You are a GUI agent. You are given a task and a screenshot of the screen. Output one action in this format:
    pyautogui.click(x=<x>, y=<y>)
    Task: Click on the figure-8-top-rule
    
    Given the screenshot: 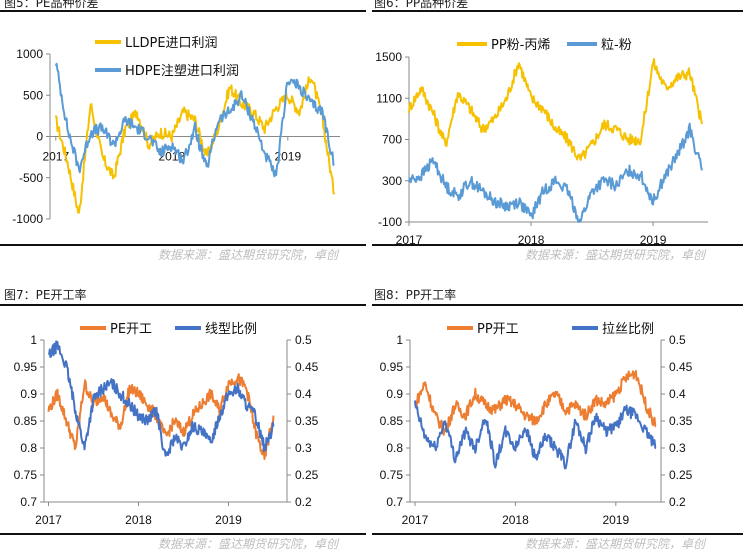 What is the action you would take?
    pyautogui.click(x=557, y=305)
    